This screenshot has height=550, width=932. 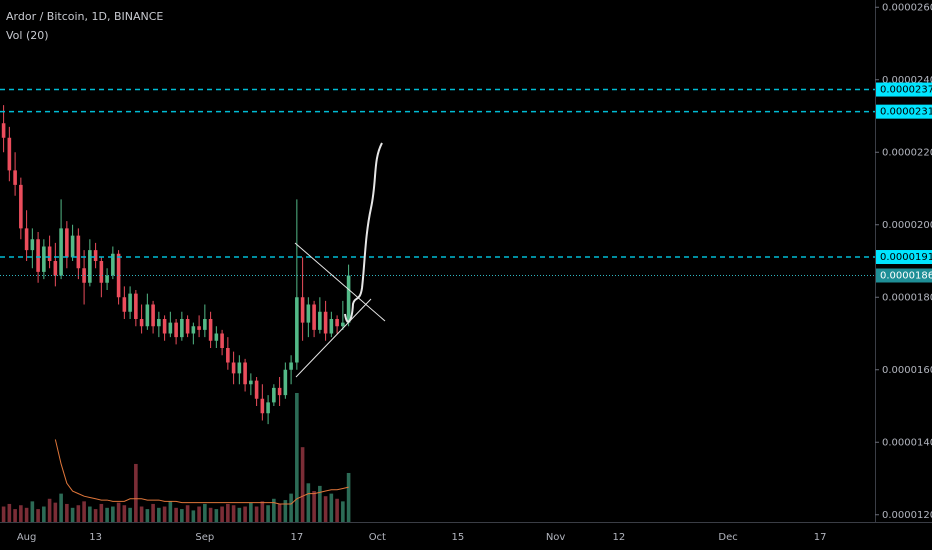 I want to click on x-tick-label: 13, so click(x=95, y=537).